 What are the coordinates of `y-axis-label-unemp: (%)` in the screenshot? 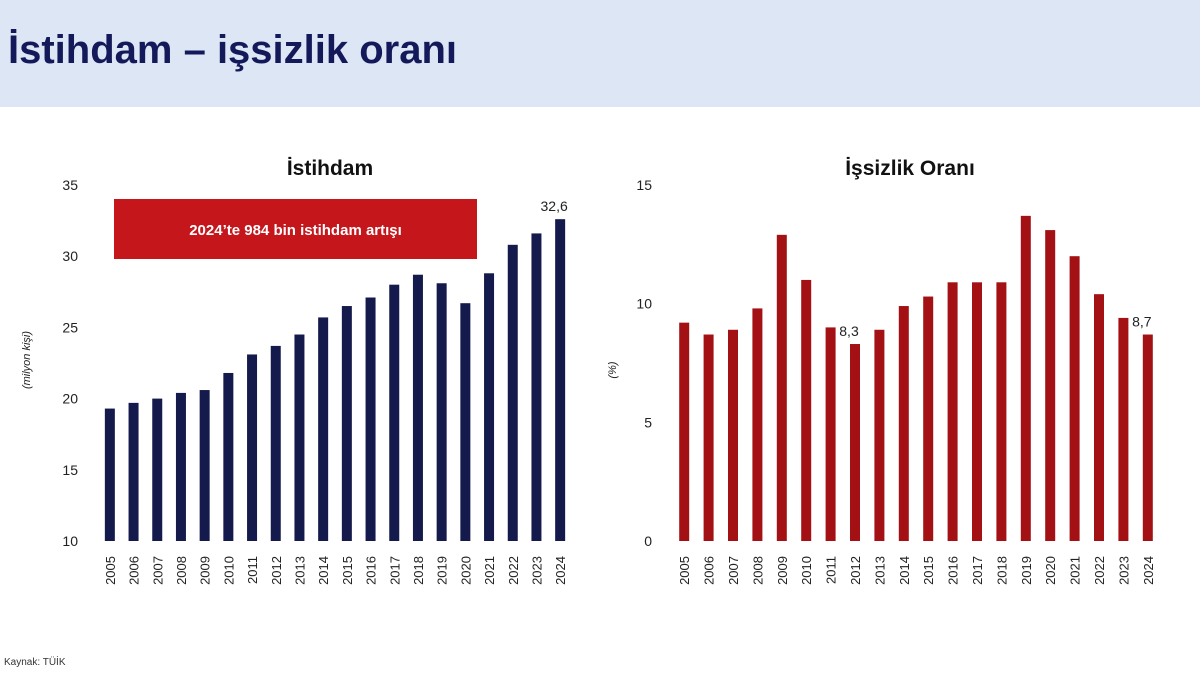 It's located at (613, 369).